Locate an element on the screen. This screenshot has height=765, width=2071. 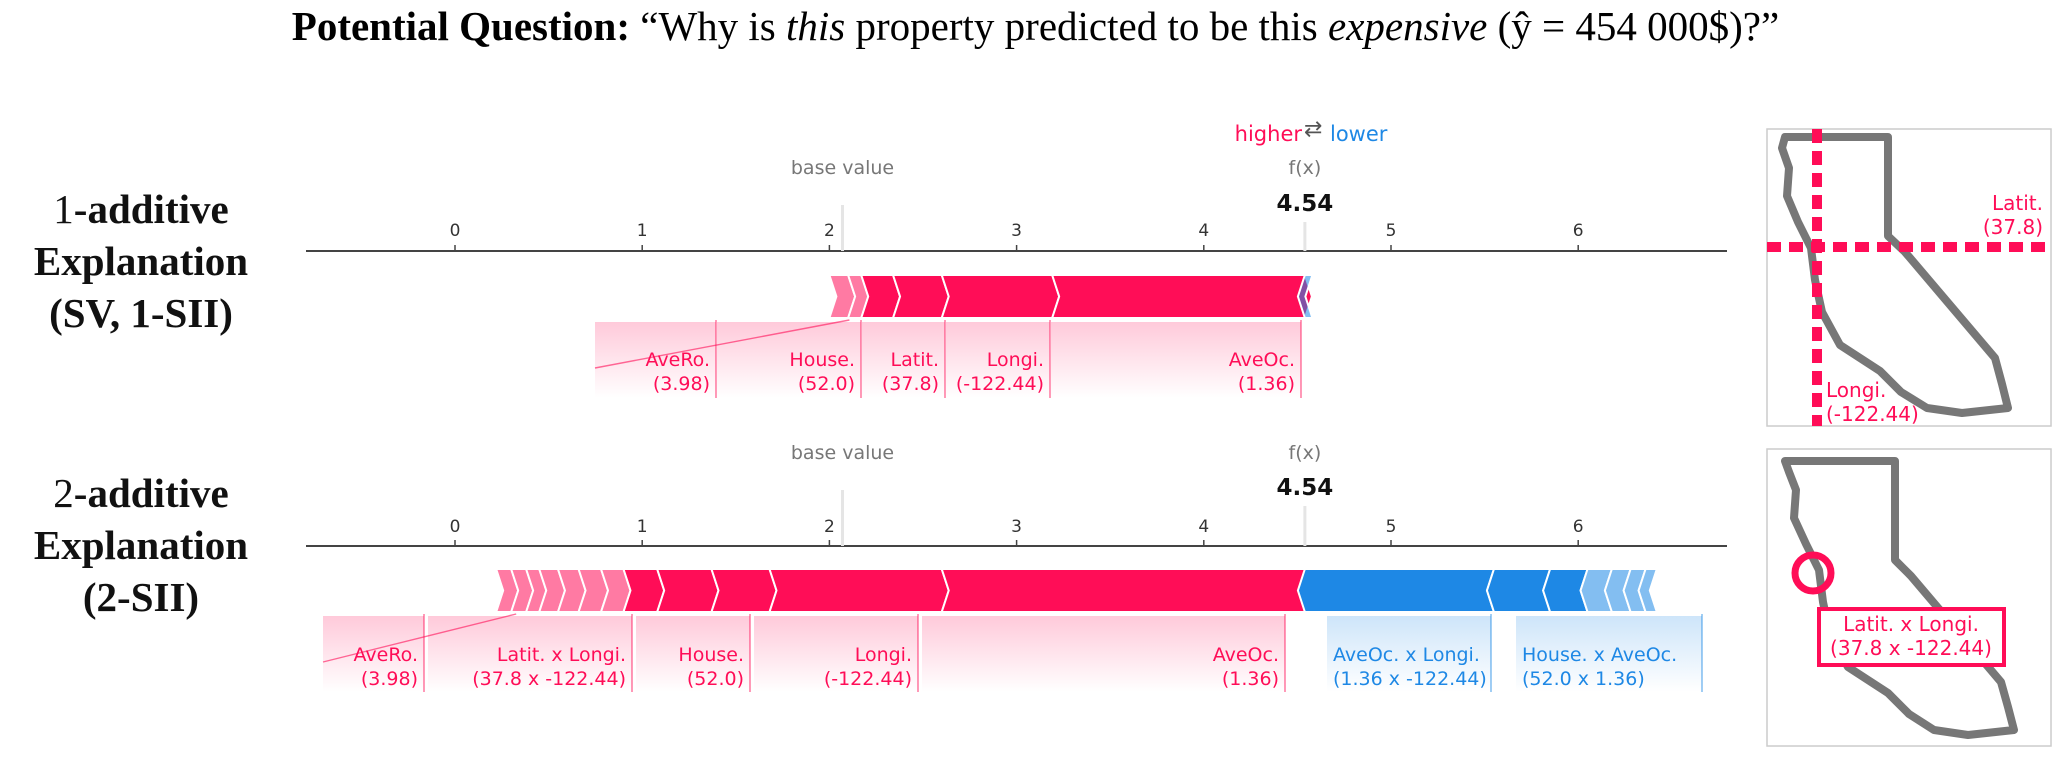
feature-value: (52.0 x 1.36) is located at coordinates (1583, 679).